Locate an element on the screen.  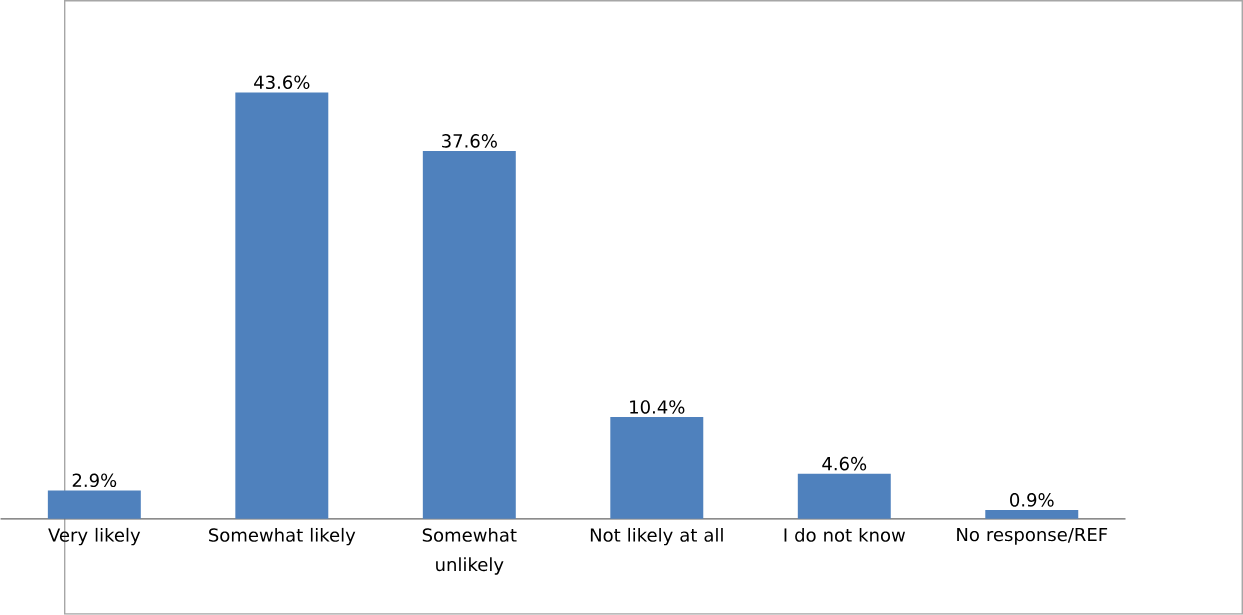
data-label: 2.9% is located at coordinates (94, 480).